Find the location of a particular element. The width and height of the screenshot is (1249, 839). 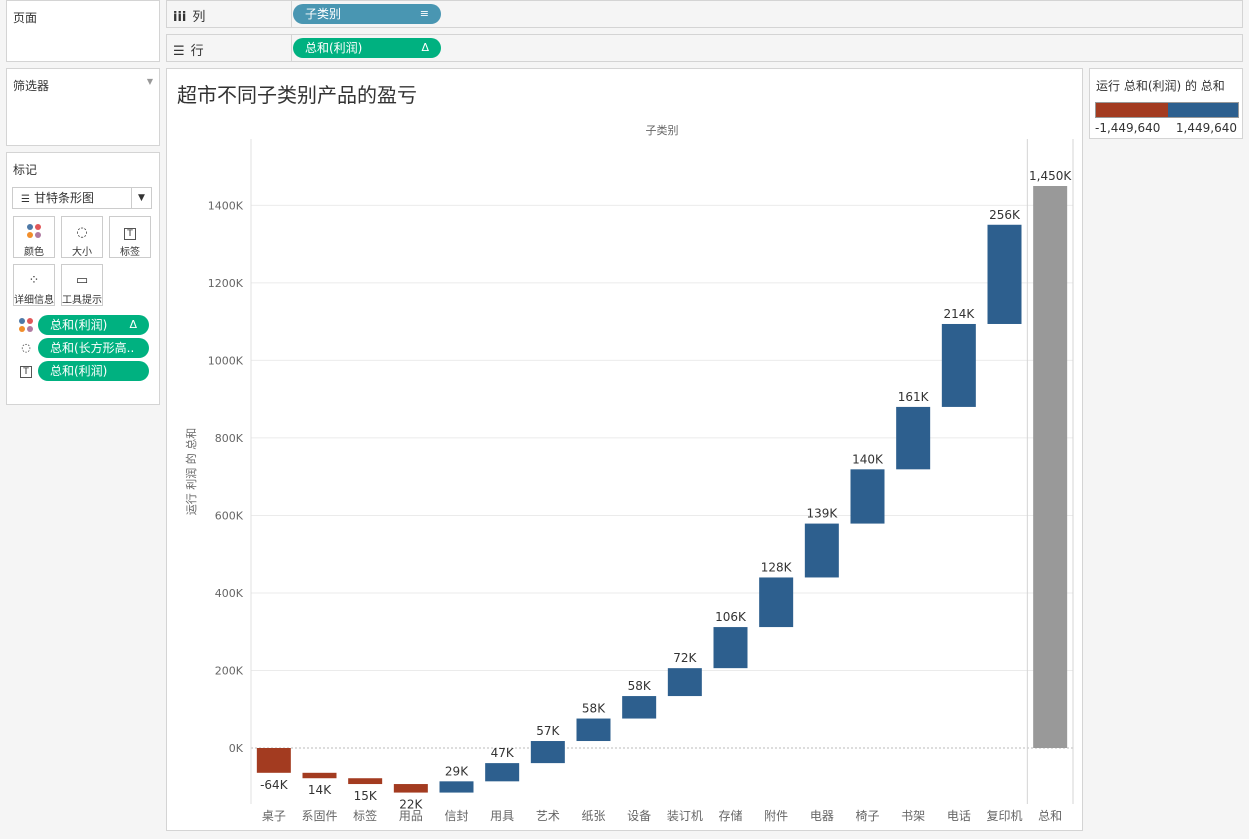

x-tick-label: 设备 is located at coordinates (639, 816).